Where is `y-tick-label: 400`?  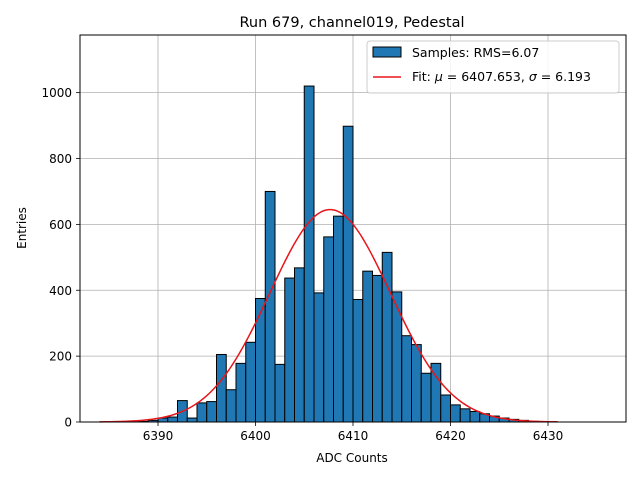 y-tick-label: 400 is located at coordinates (60, 291).